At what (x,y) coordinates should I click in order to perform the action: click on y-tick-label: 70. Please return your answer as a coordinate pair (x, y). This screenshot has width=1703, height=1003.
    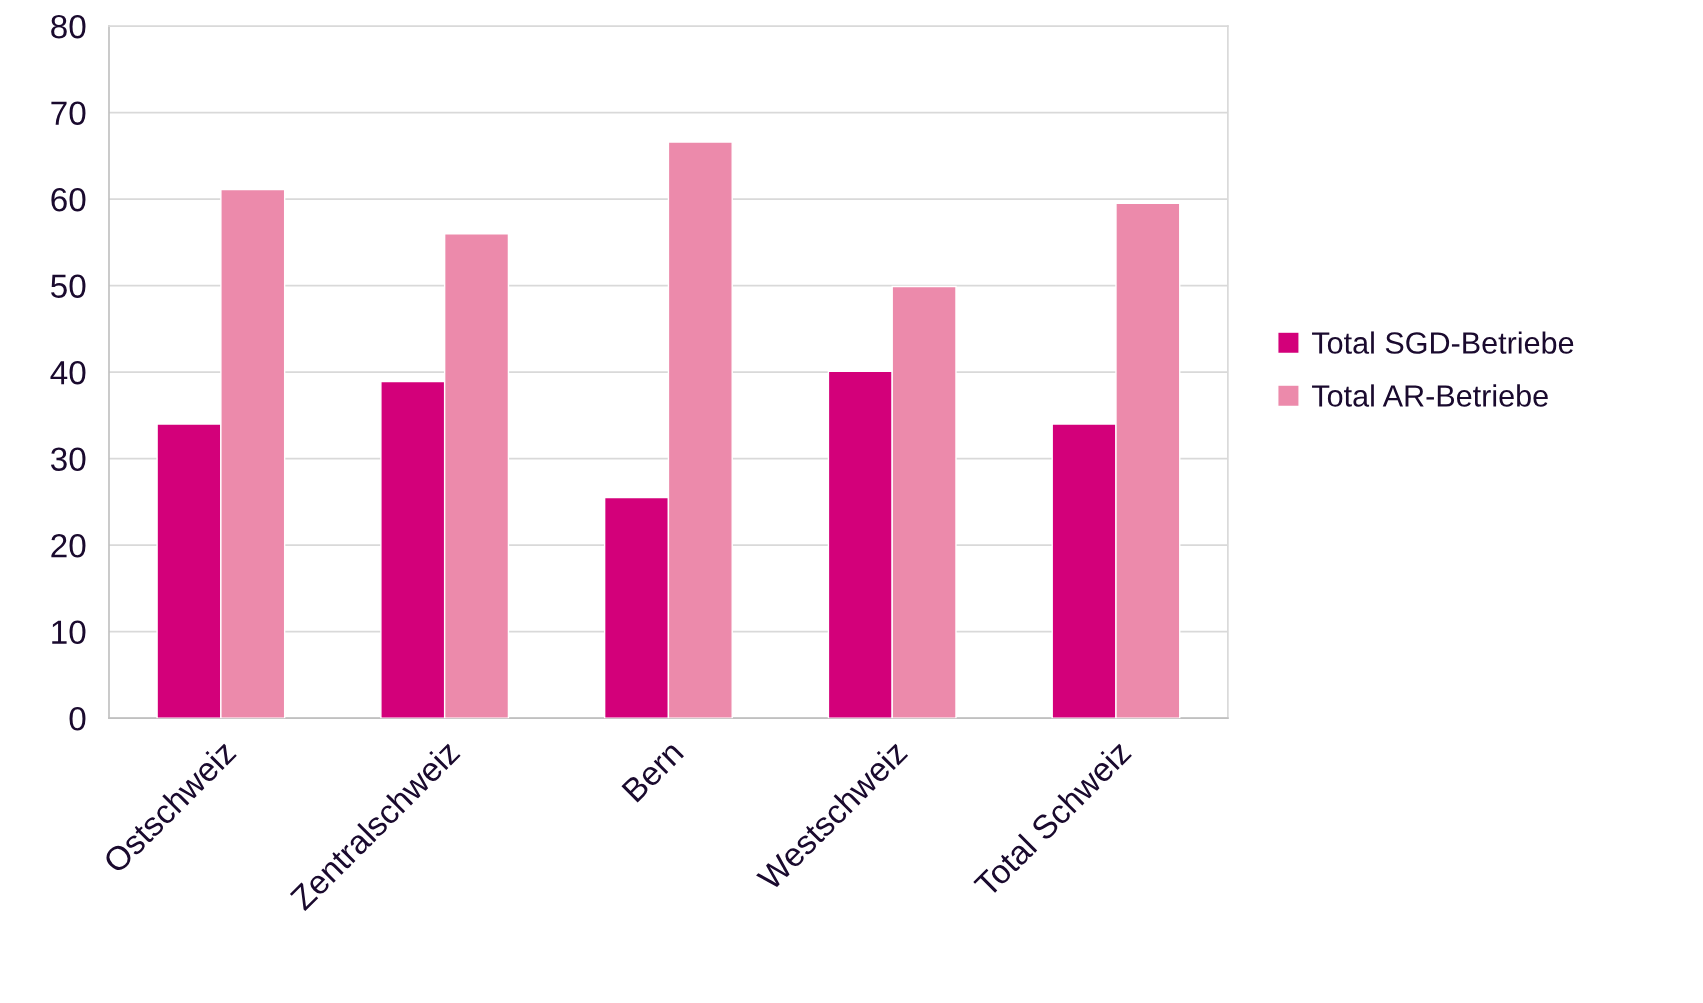
    Looking at the image, I should click on (68, 113).